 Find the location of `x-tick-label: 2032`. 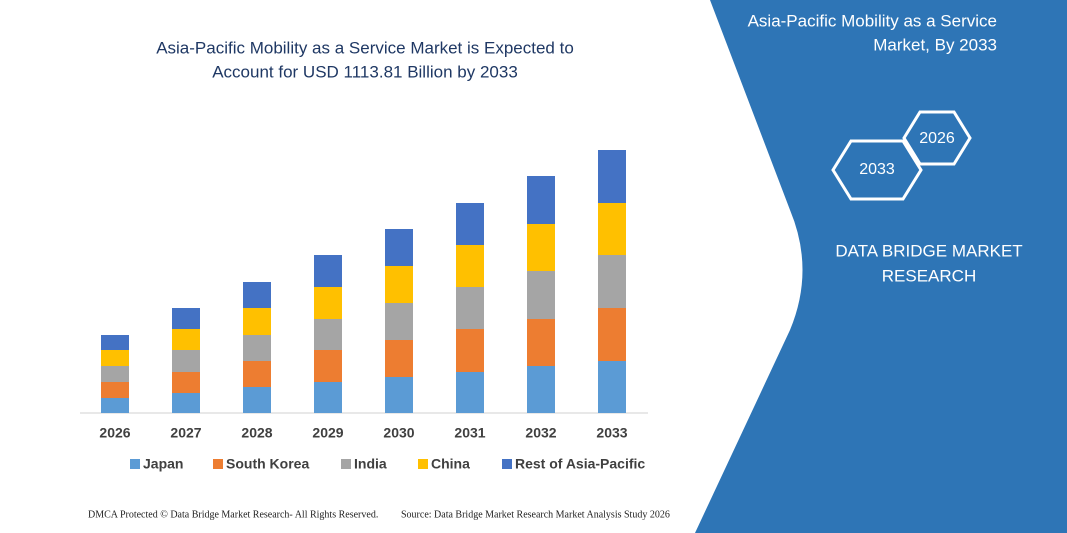

x-tick-label: 2032 is located at coordinates (540, 433).